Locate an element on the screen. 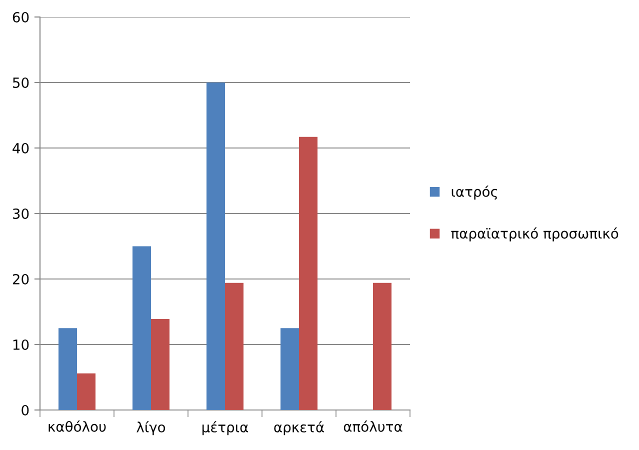 This screenshot has width=639, height=450. y-tick-label: 40 is located at coordinates (20, 148).